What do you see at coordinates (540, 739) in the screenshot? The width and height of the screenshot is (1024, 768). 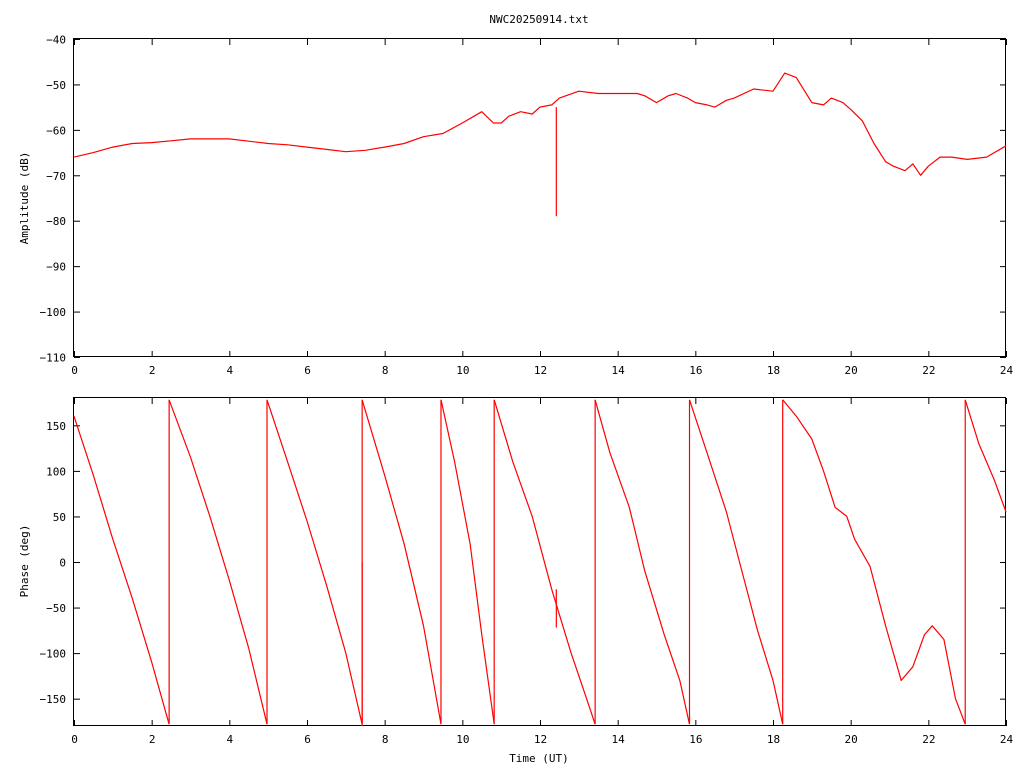 I see `phase-x-tick-label: 12` at bounding box center [540, 739].